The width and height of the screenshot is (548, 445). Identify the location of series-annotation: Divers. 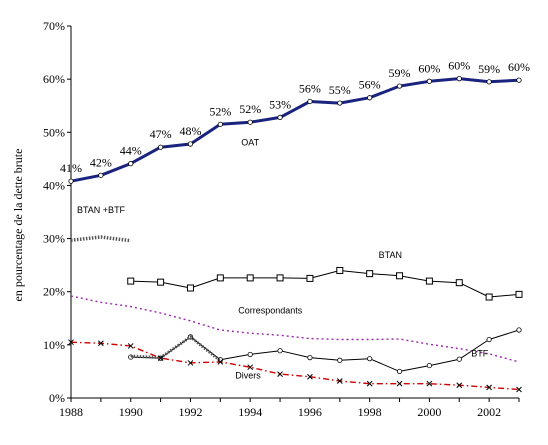
(248, 375).